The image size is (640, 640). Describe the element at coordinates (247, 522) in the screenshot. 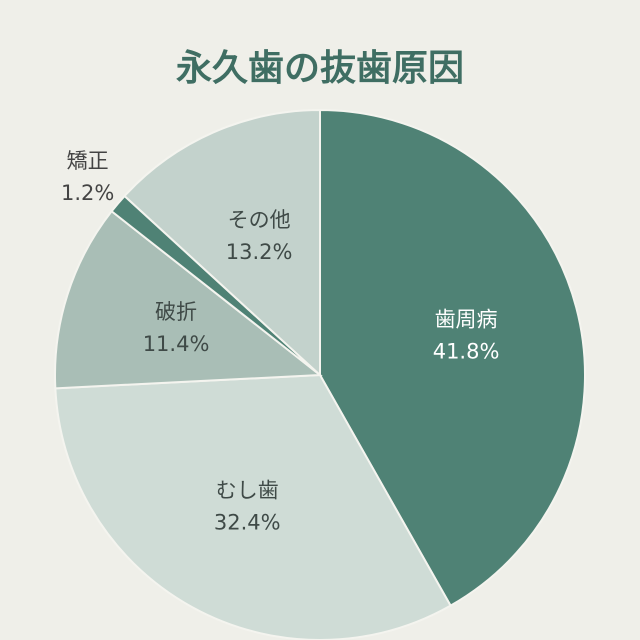

I see `value-label: 32.4%` at that location.